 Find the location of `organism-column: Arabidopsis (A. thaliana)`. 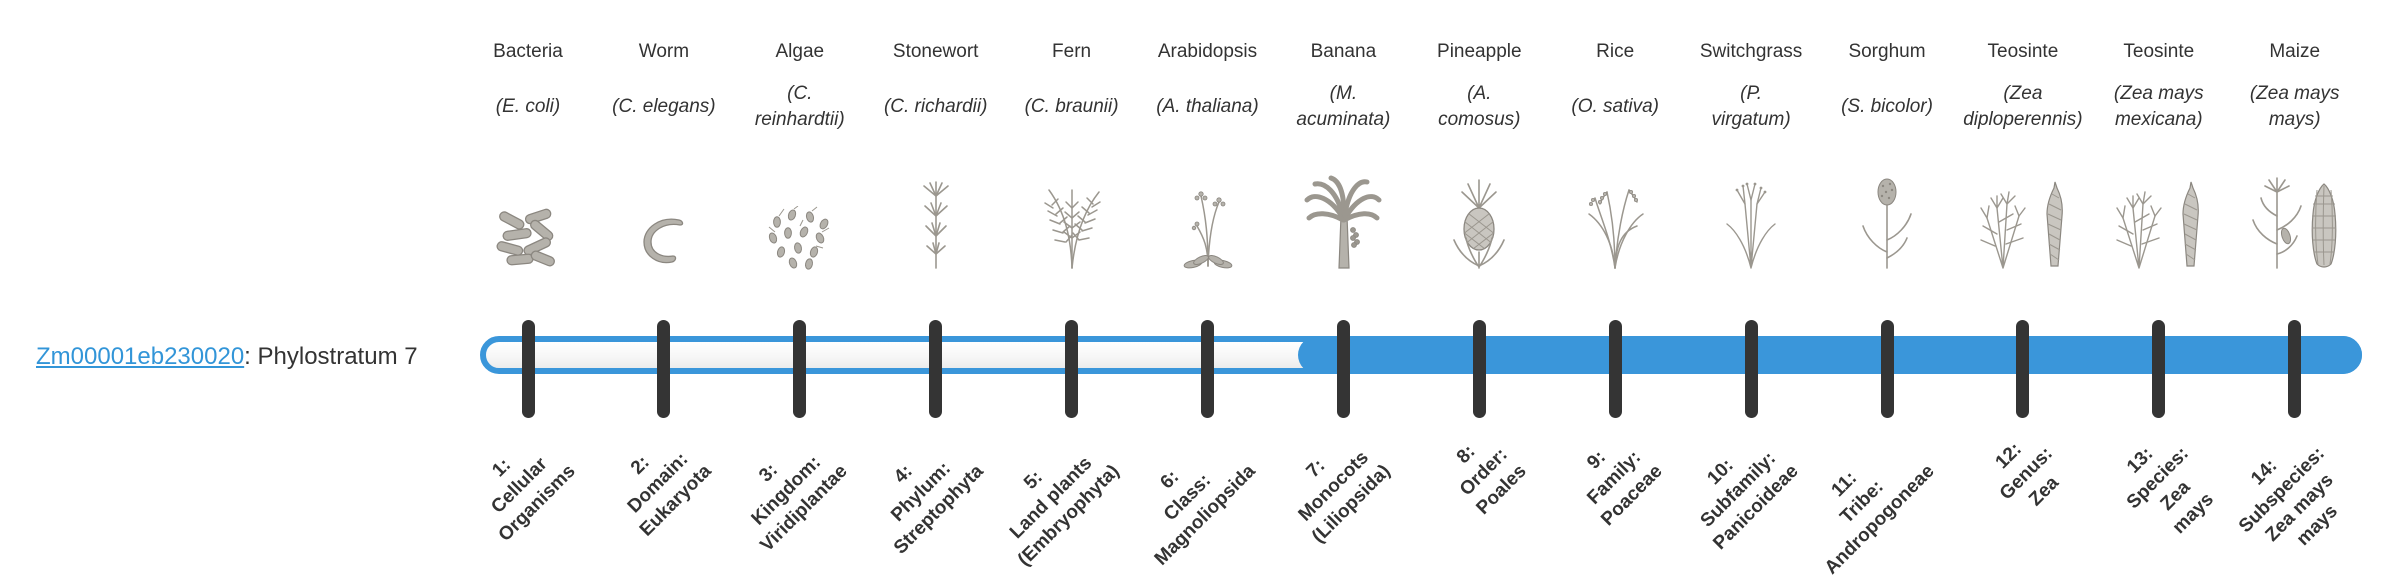

organism-column: Arabidopsis (A. thaliana) is located at coordinates (1208, 155).